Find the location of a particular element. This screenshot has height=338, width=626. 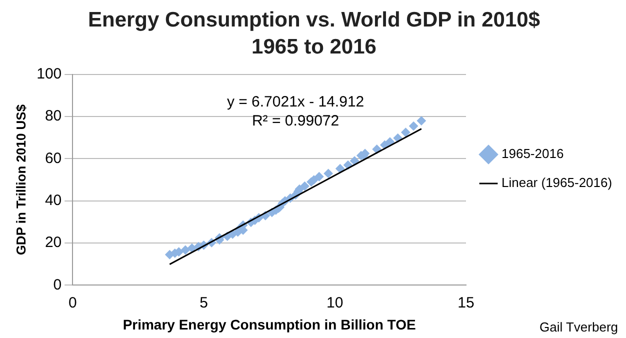

legend-label: 1965-2016 is located at coordinates (533, 154).